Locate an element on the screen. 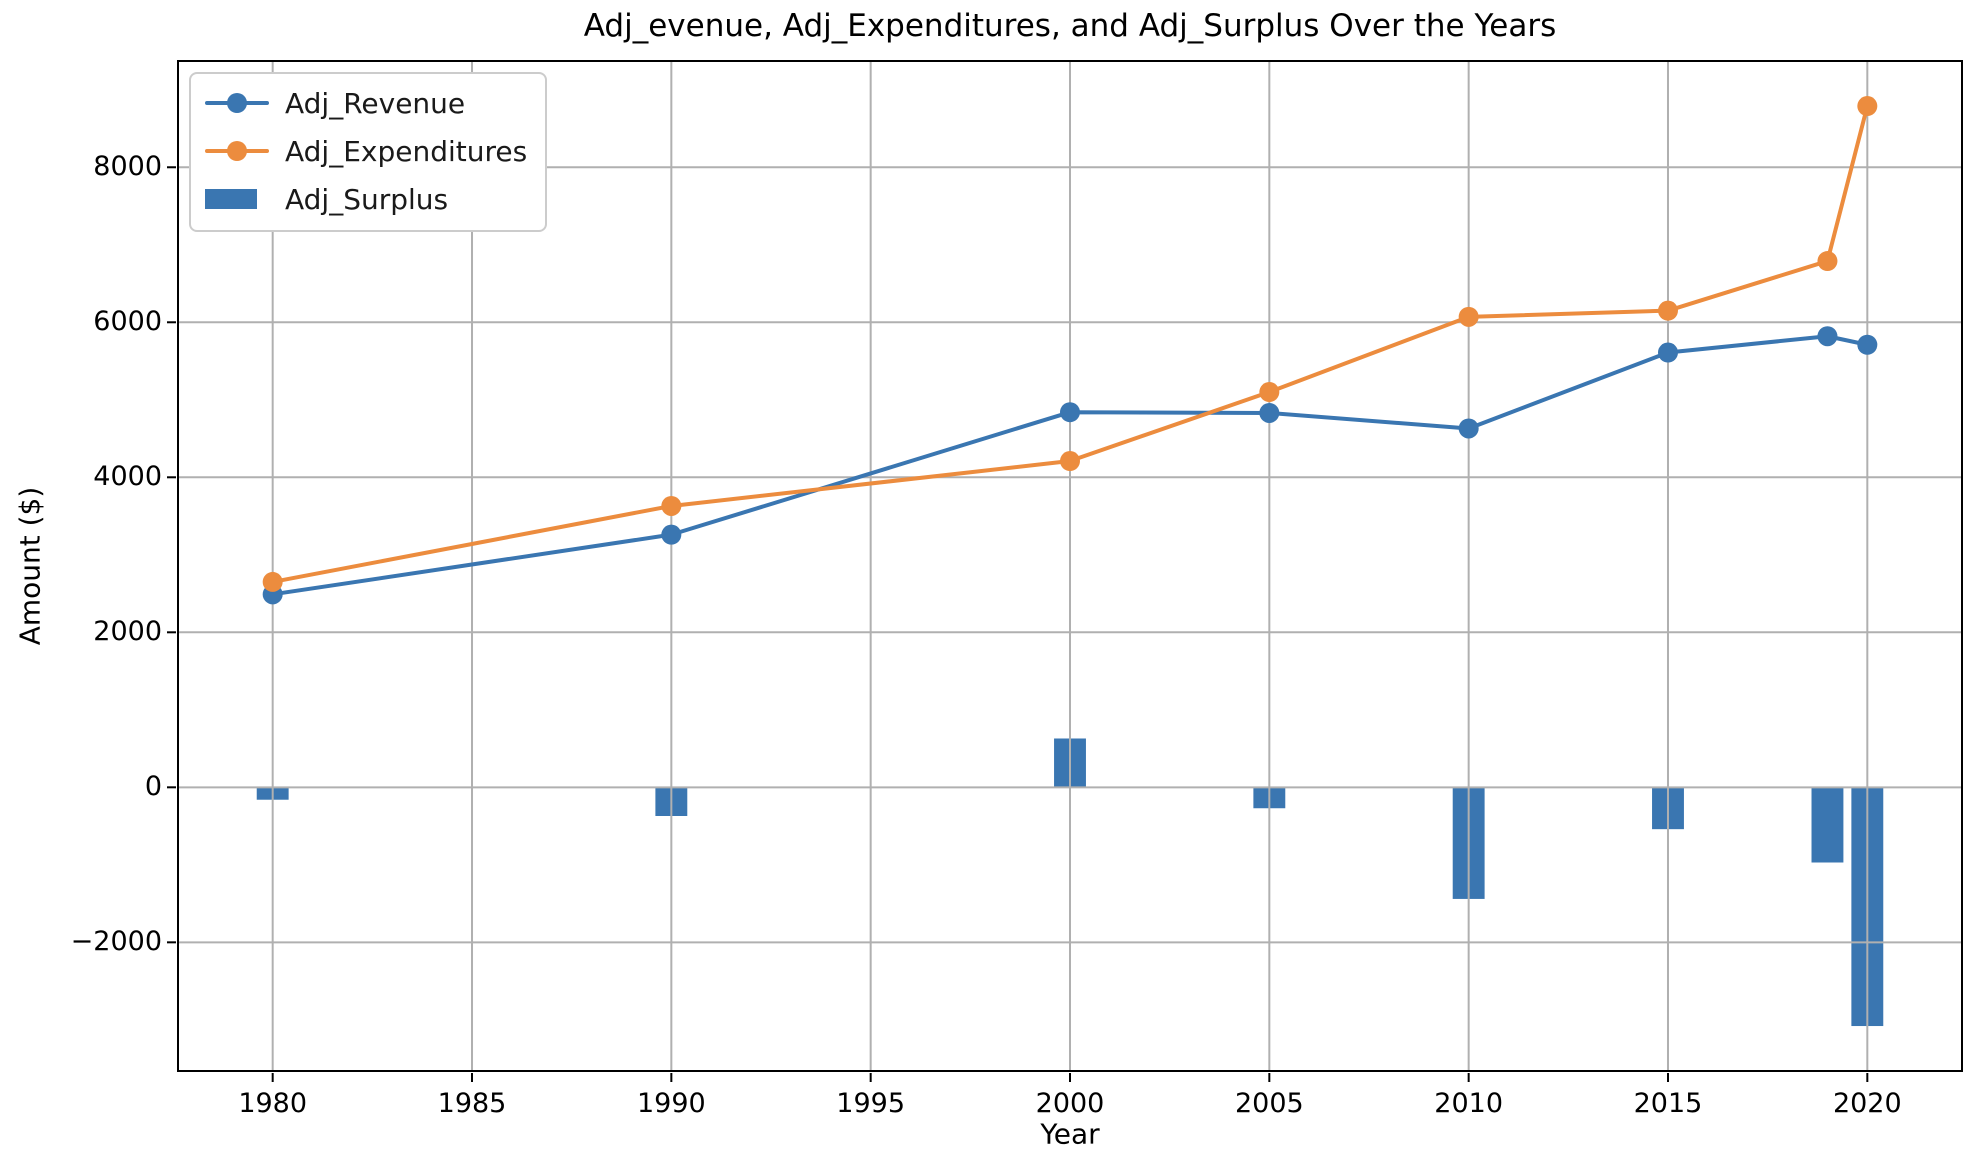  x-tick-label: 2005 is located at coordinates (1269, 1103).